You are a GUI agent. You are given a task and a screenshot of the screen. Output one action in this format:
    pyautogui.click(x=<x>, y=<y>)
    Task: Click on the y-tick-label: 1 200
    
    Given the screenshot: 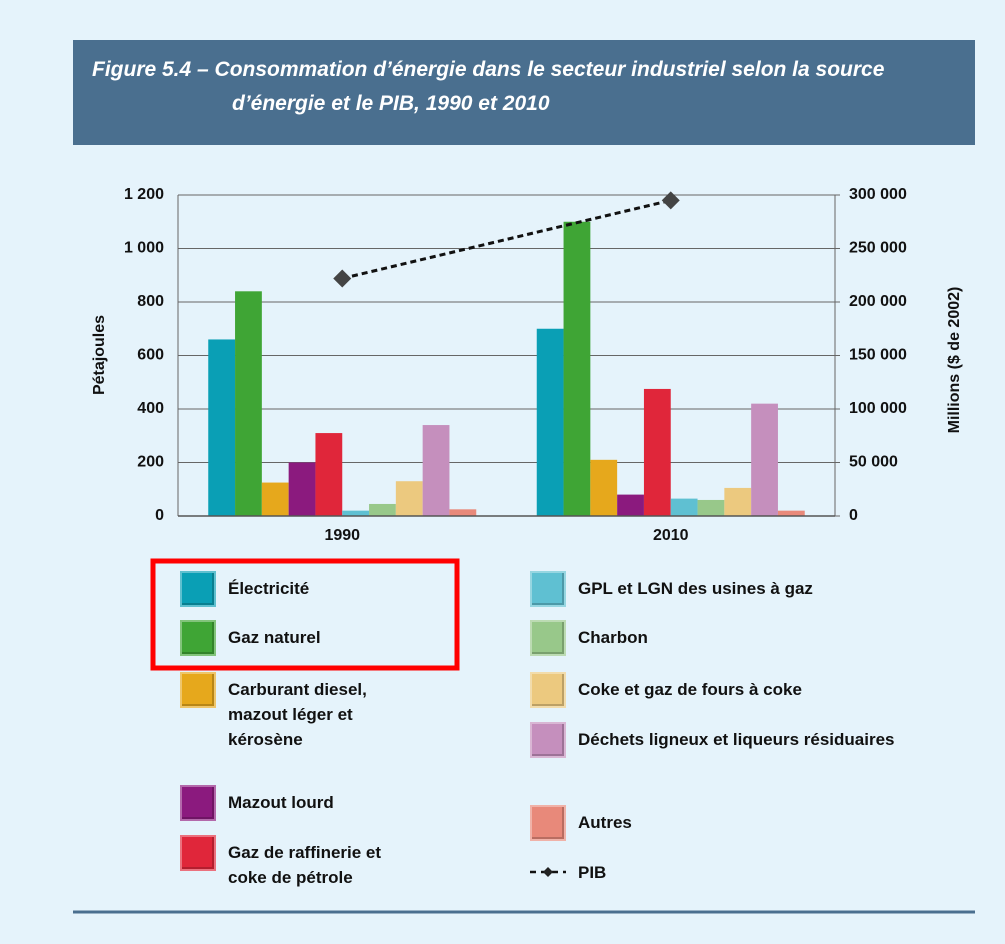 What is the action you would take?
    pyautogui.click(x=144, y=194)
    